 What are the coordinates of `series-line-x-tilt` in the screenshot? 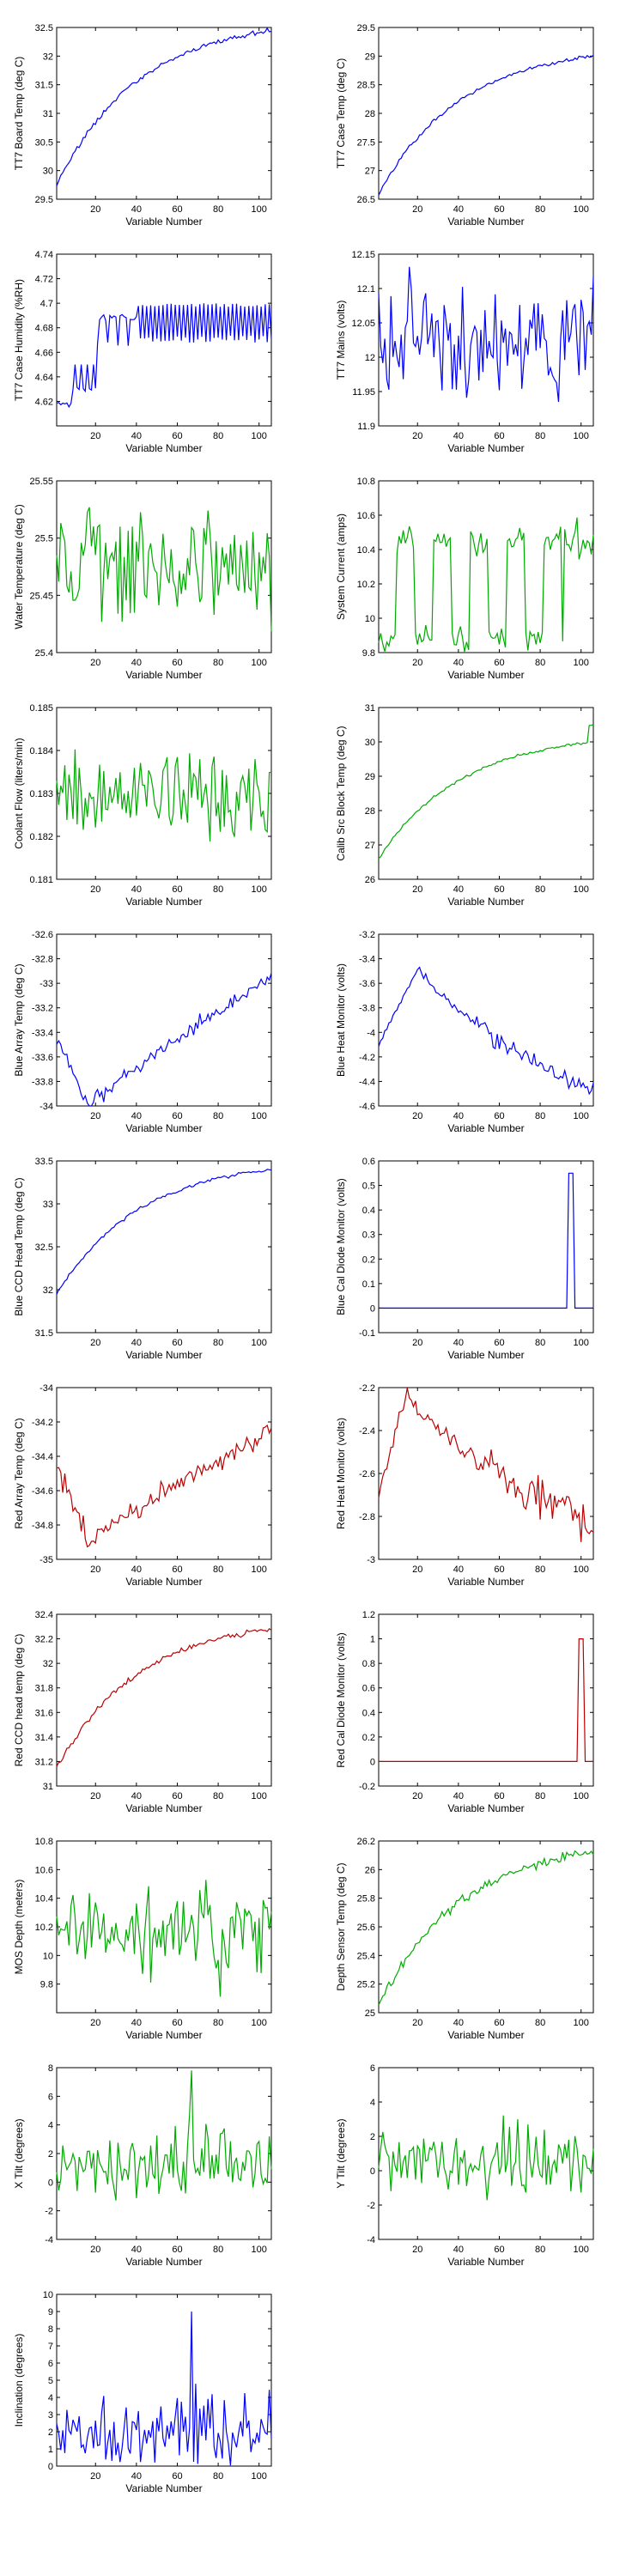 It's located at (164, 2135).